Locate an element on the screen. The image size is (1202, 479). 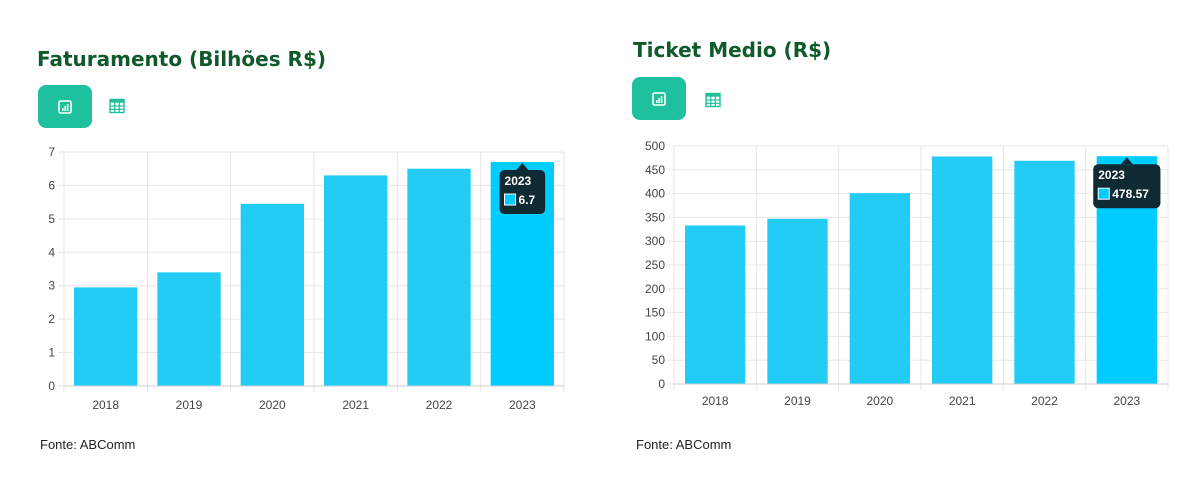
chart-title: Faturamento (Bilhões R$) is located at coordinates (182, 59).